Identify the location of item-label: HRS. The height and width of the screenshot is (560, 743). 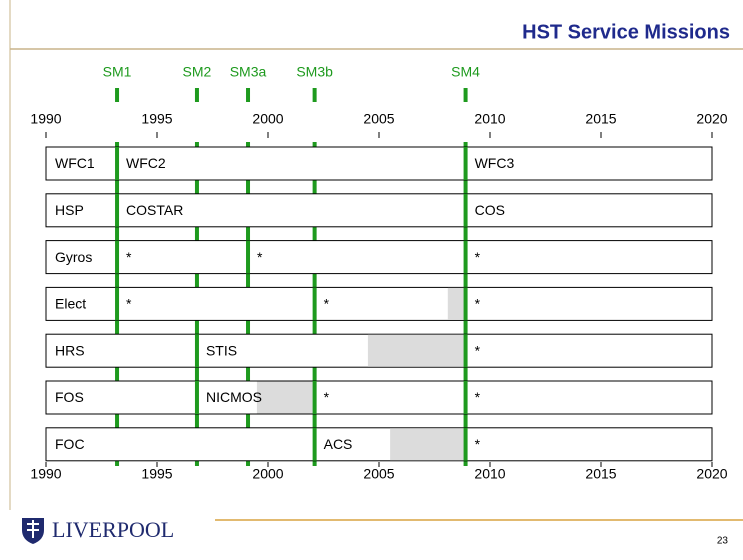
(70, 350).